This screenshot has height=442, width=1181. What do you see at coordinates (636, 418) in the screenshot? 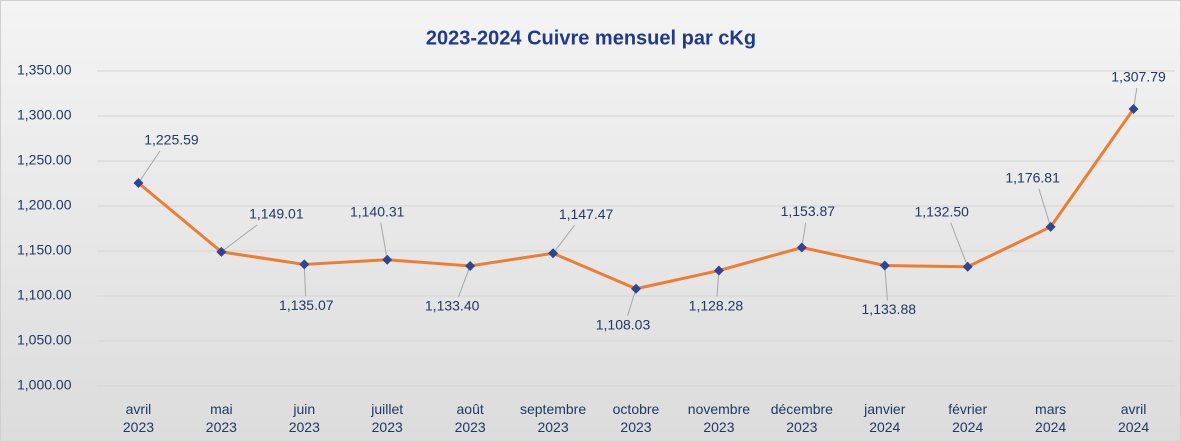
I see `x-tick-label: octobre 2023` at bounding box center [636, 418].